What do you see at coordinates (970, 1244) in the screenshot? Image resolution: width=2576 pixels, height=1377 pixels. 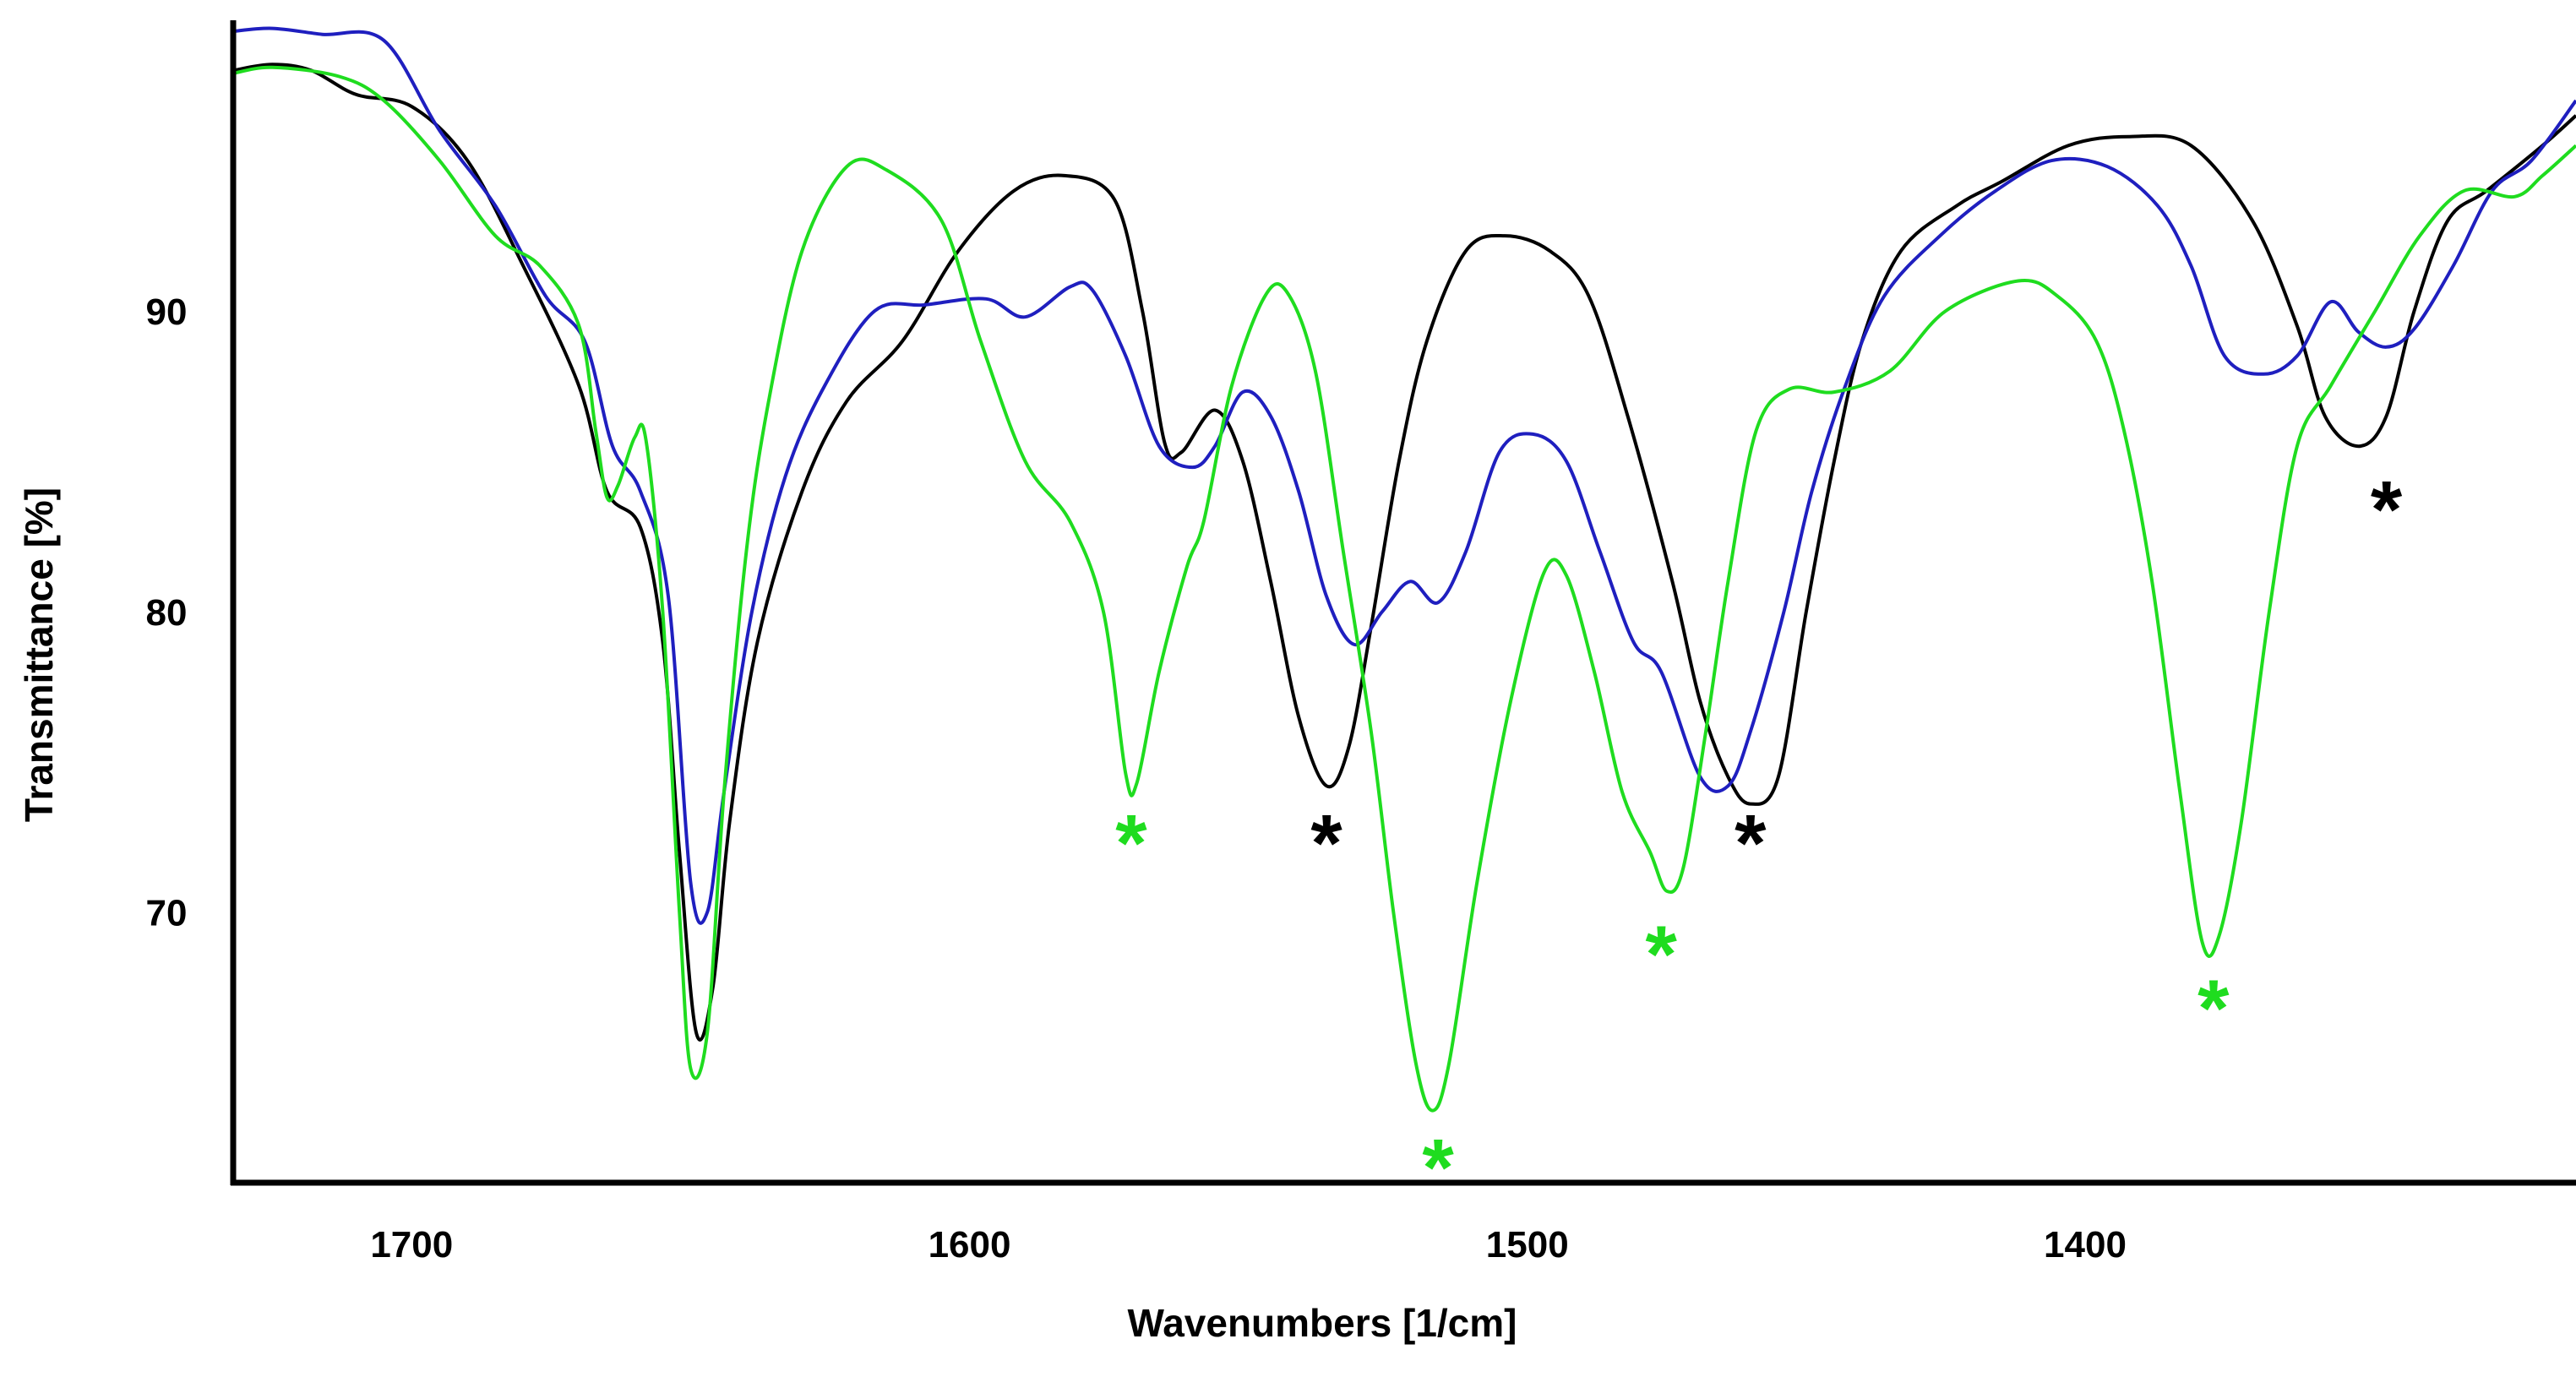 I see `x-tick-label: 1600` at bounding box center [970, 1244].